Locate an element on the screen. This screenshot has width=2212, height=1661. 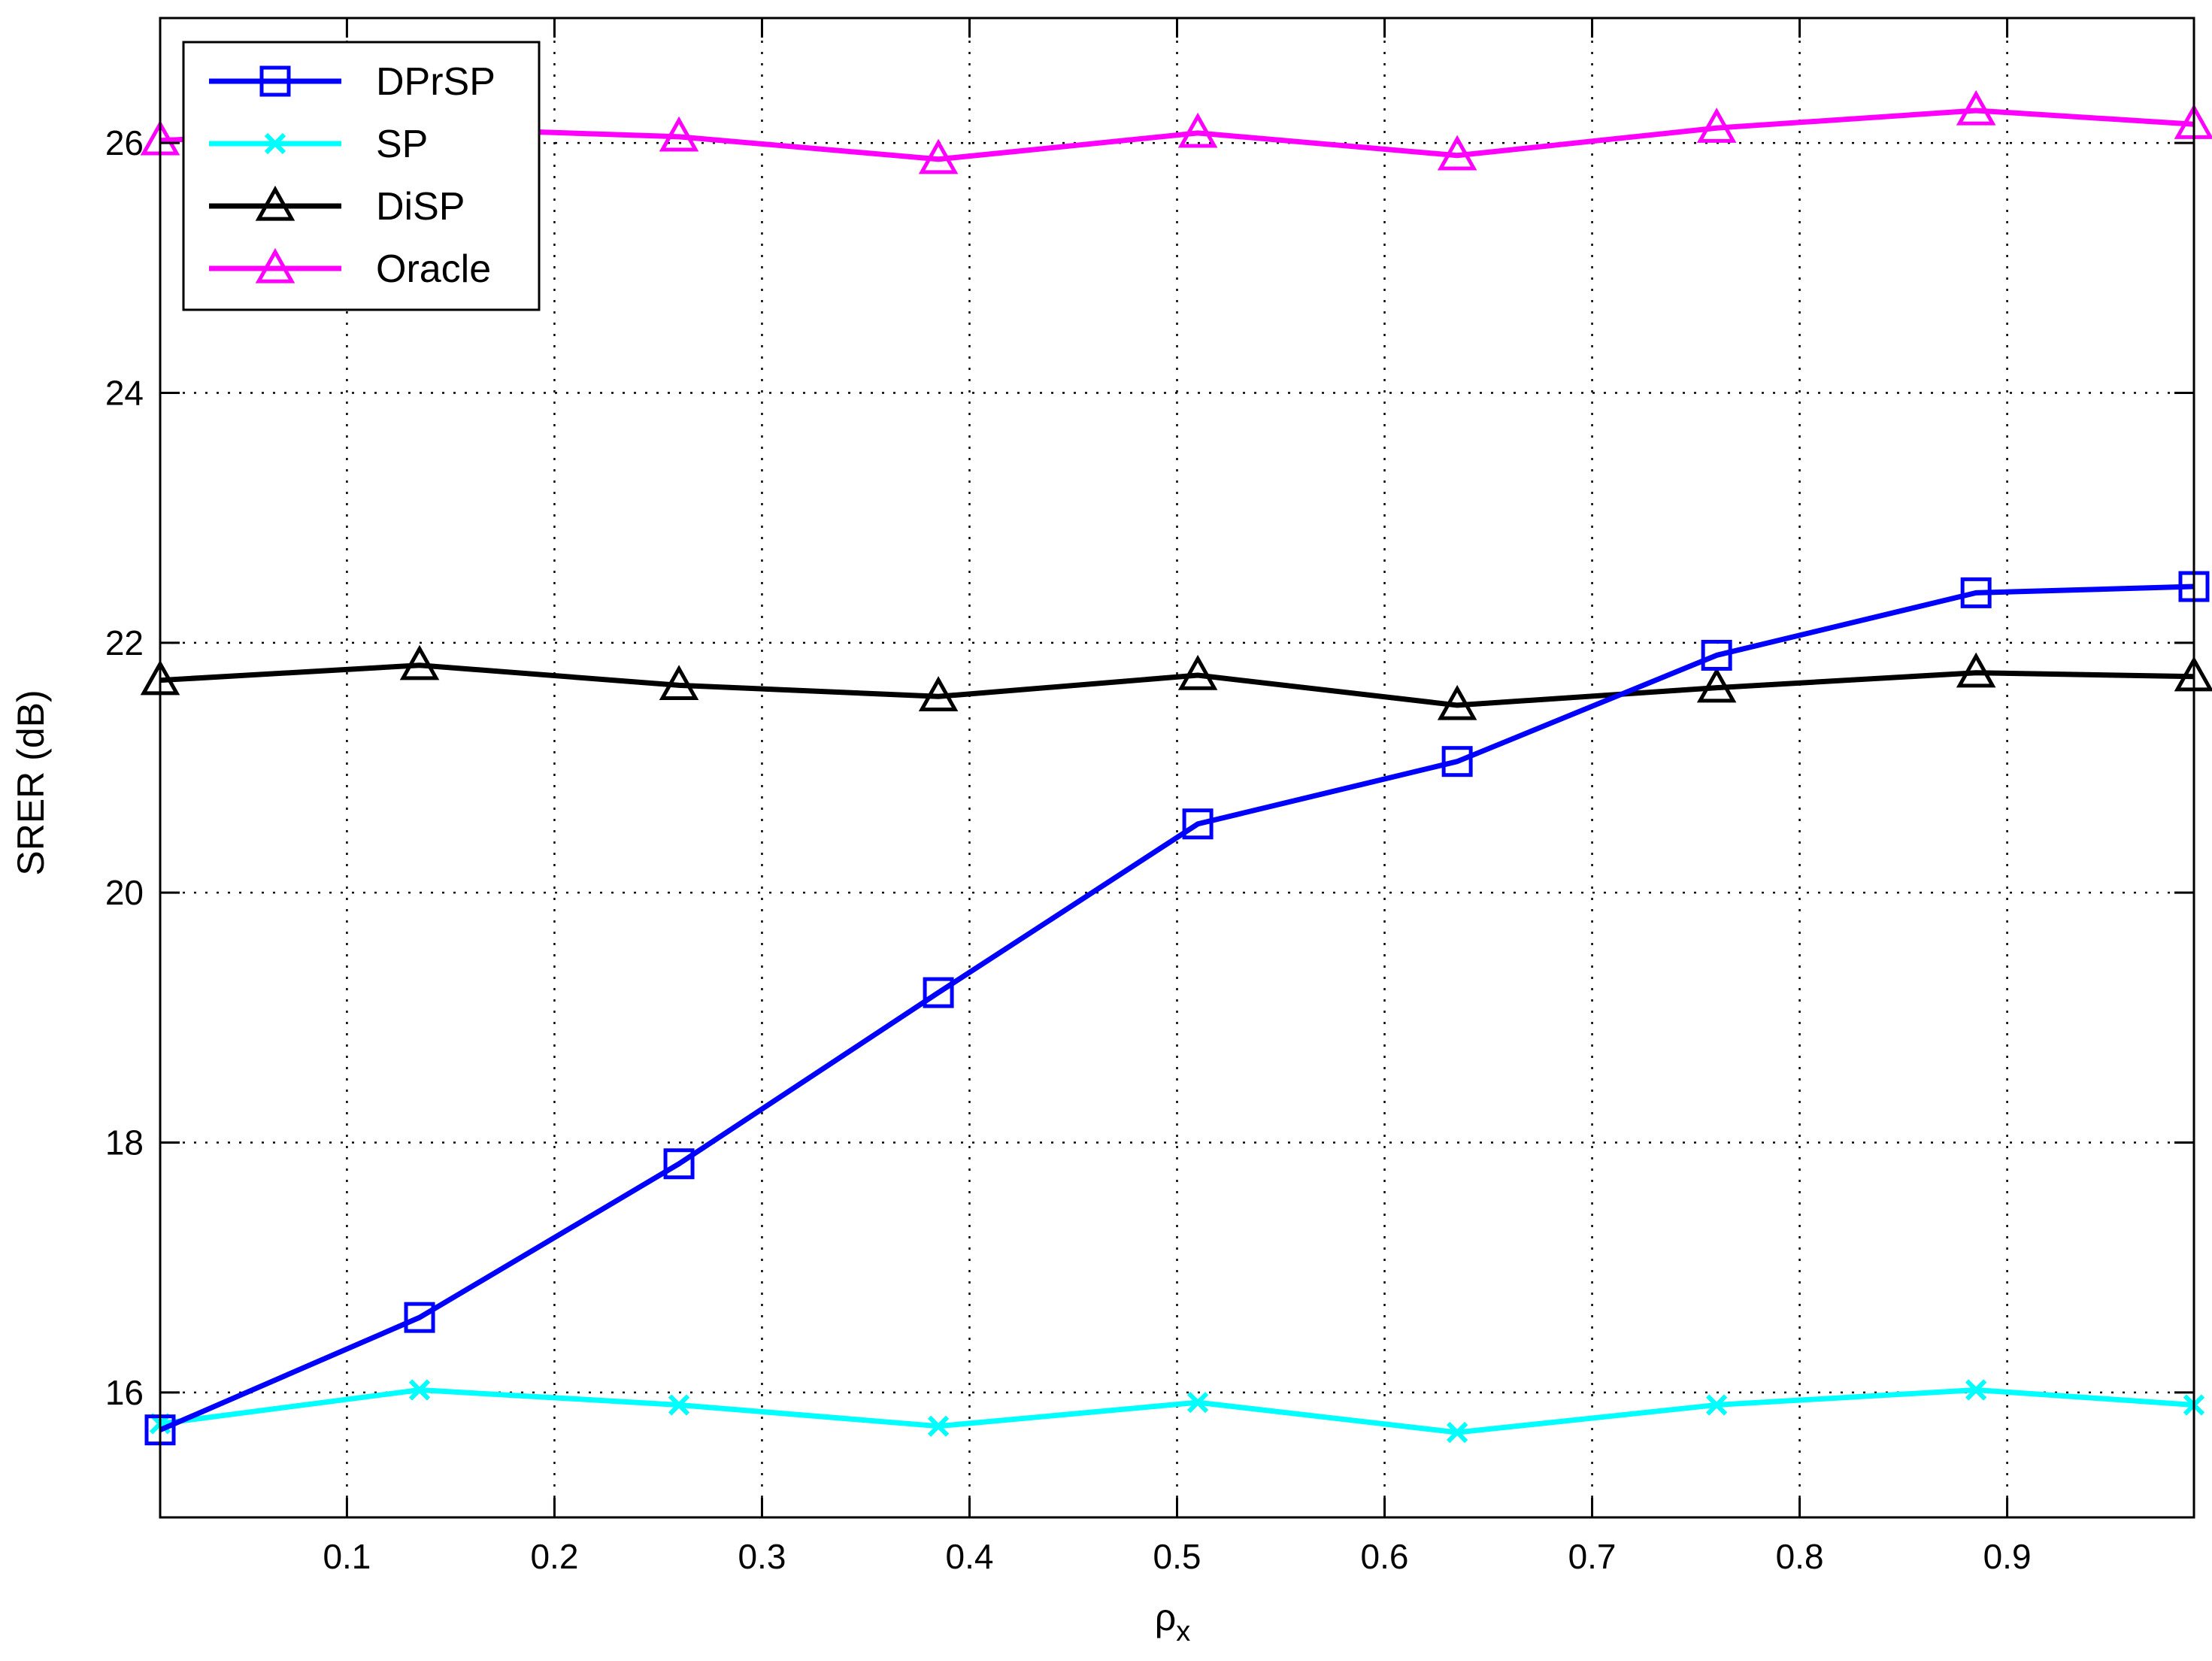
x-axis-label-subscript: x is located at coordinates (1183, 1631).